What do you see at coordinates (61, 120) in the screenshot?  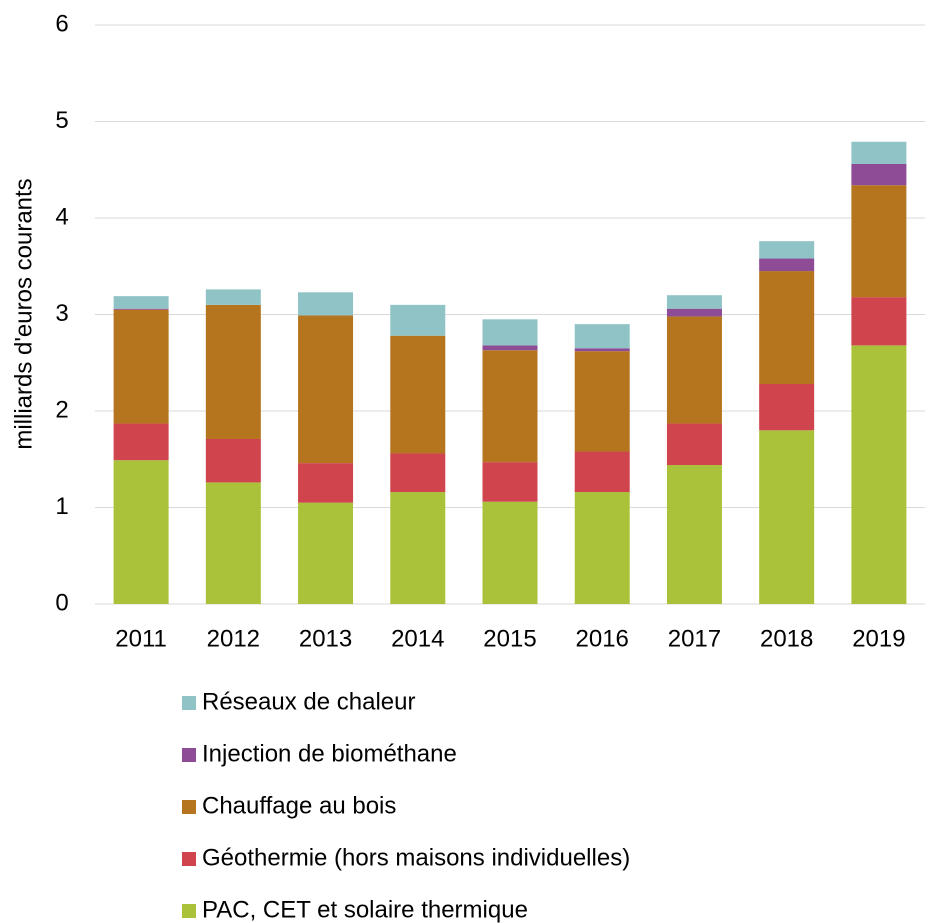 I see `y-tick-label: 5` at bounding box center [61, 120].